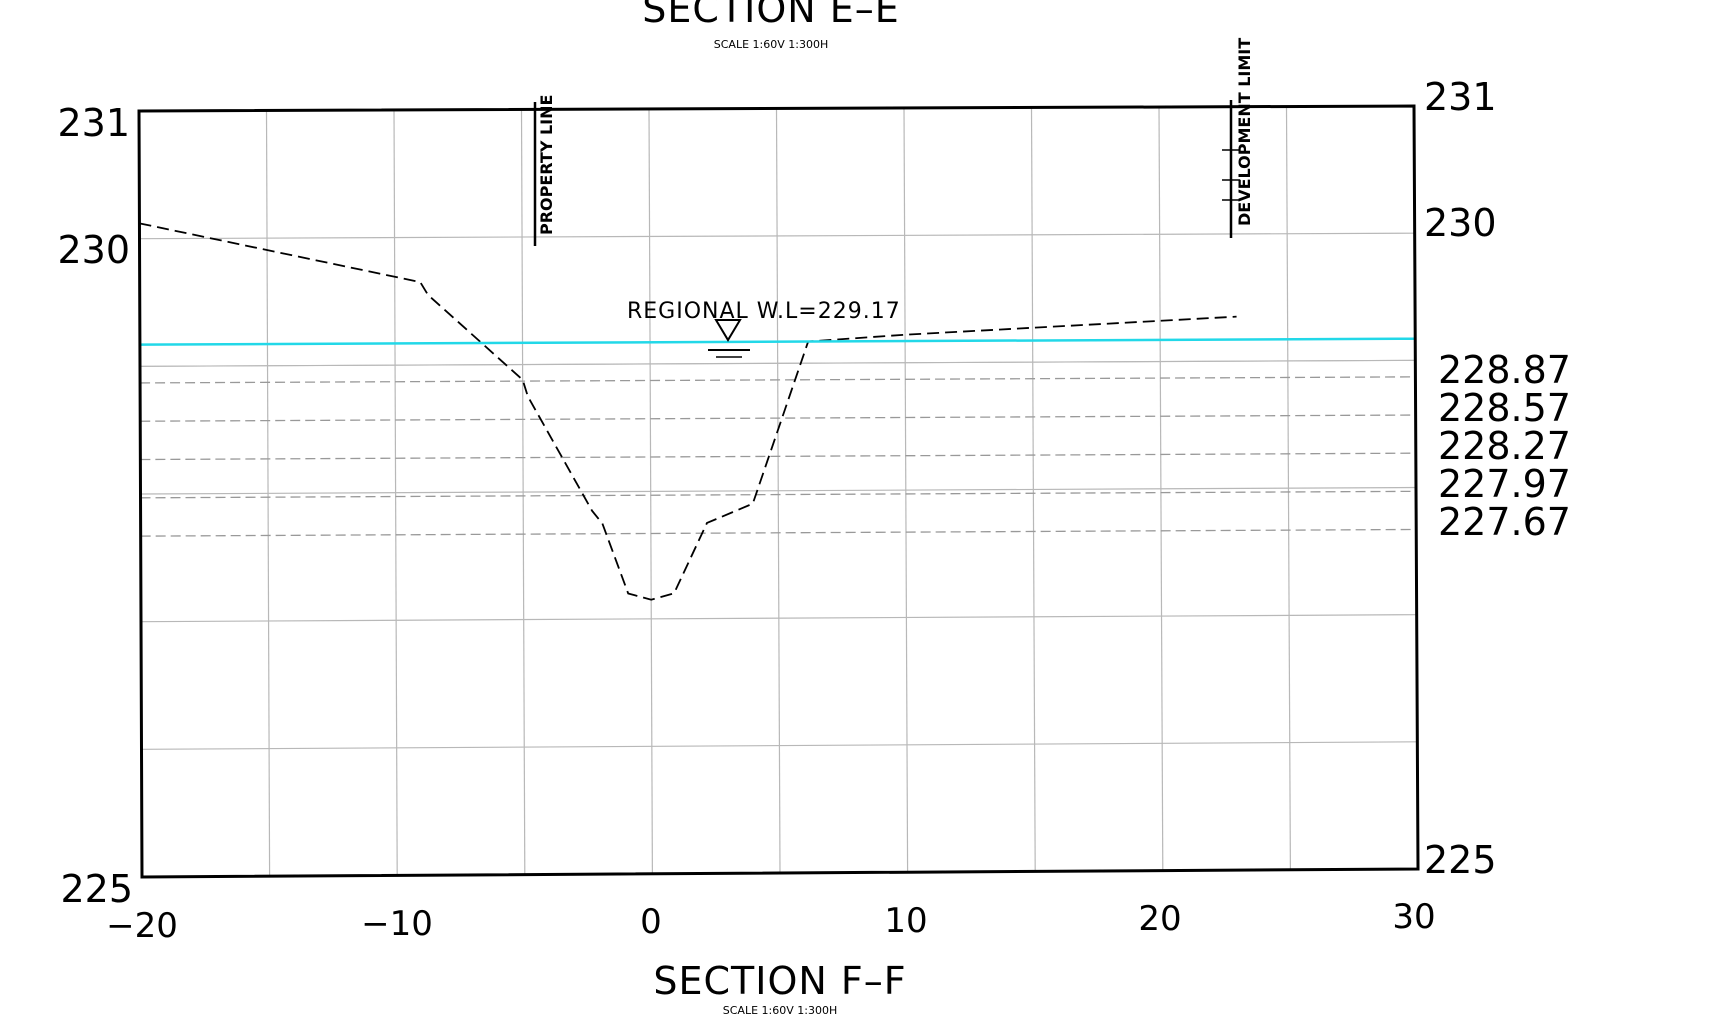  Describe the element at coordinates (96, 889) in the screenshot. I see `left-elevation-label: 225` at that location.